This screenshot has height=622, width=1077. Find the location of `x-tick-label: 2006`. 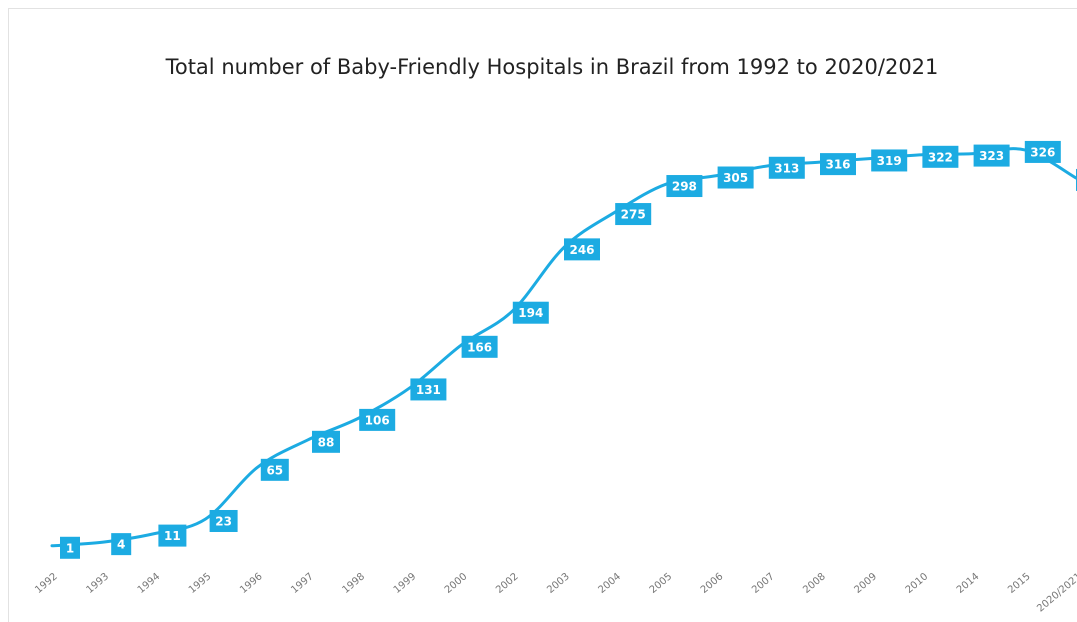

x-tick-label: 2006 is located at coordinates (712, 583).